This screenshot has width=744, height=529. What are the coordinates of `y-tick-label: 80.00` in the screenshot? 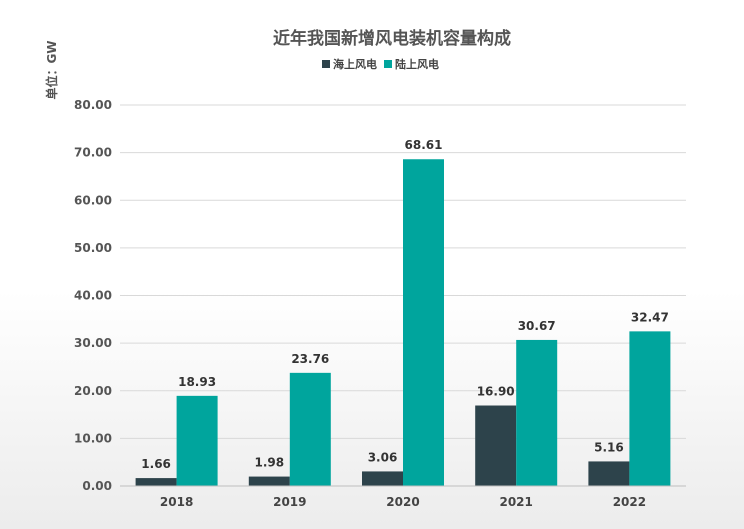 It's located at (93, 105).